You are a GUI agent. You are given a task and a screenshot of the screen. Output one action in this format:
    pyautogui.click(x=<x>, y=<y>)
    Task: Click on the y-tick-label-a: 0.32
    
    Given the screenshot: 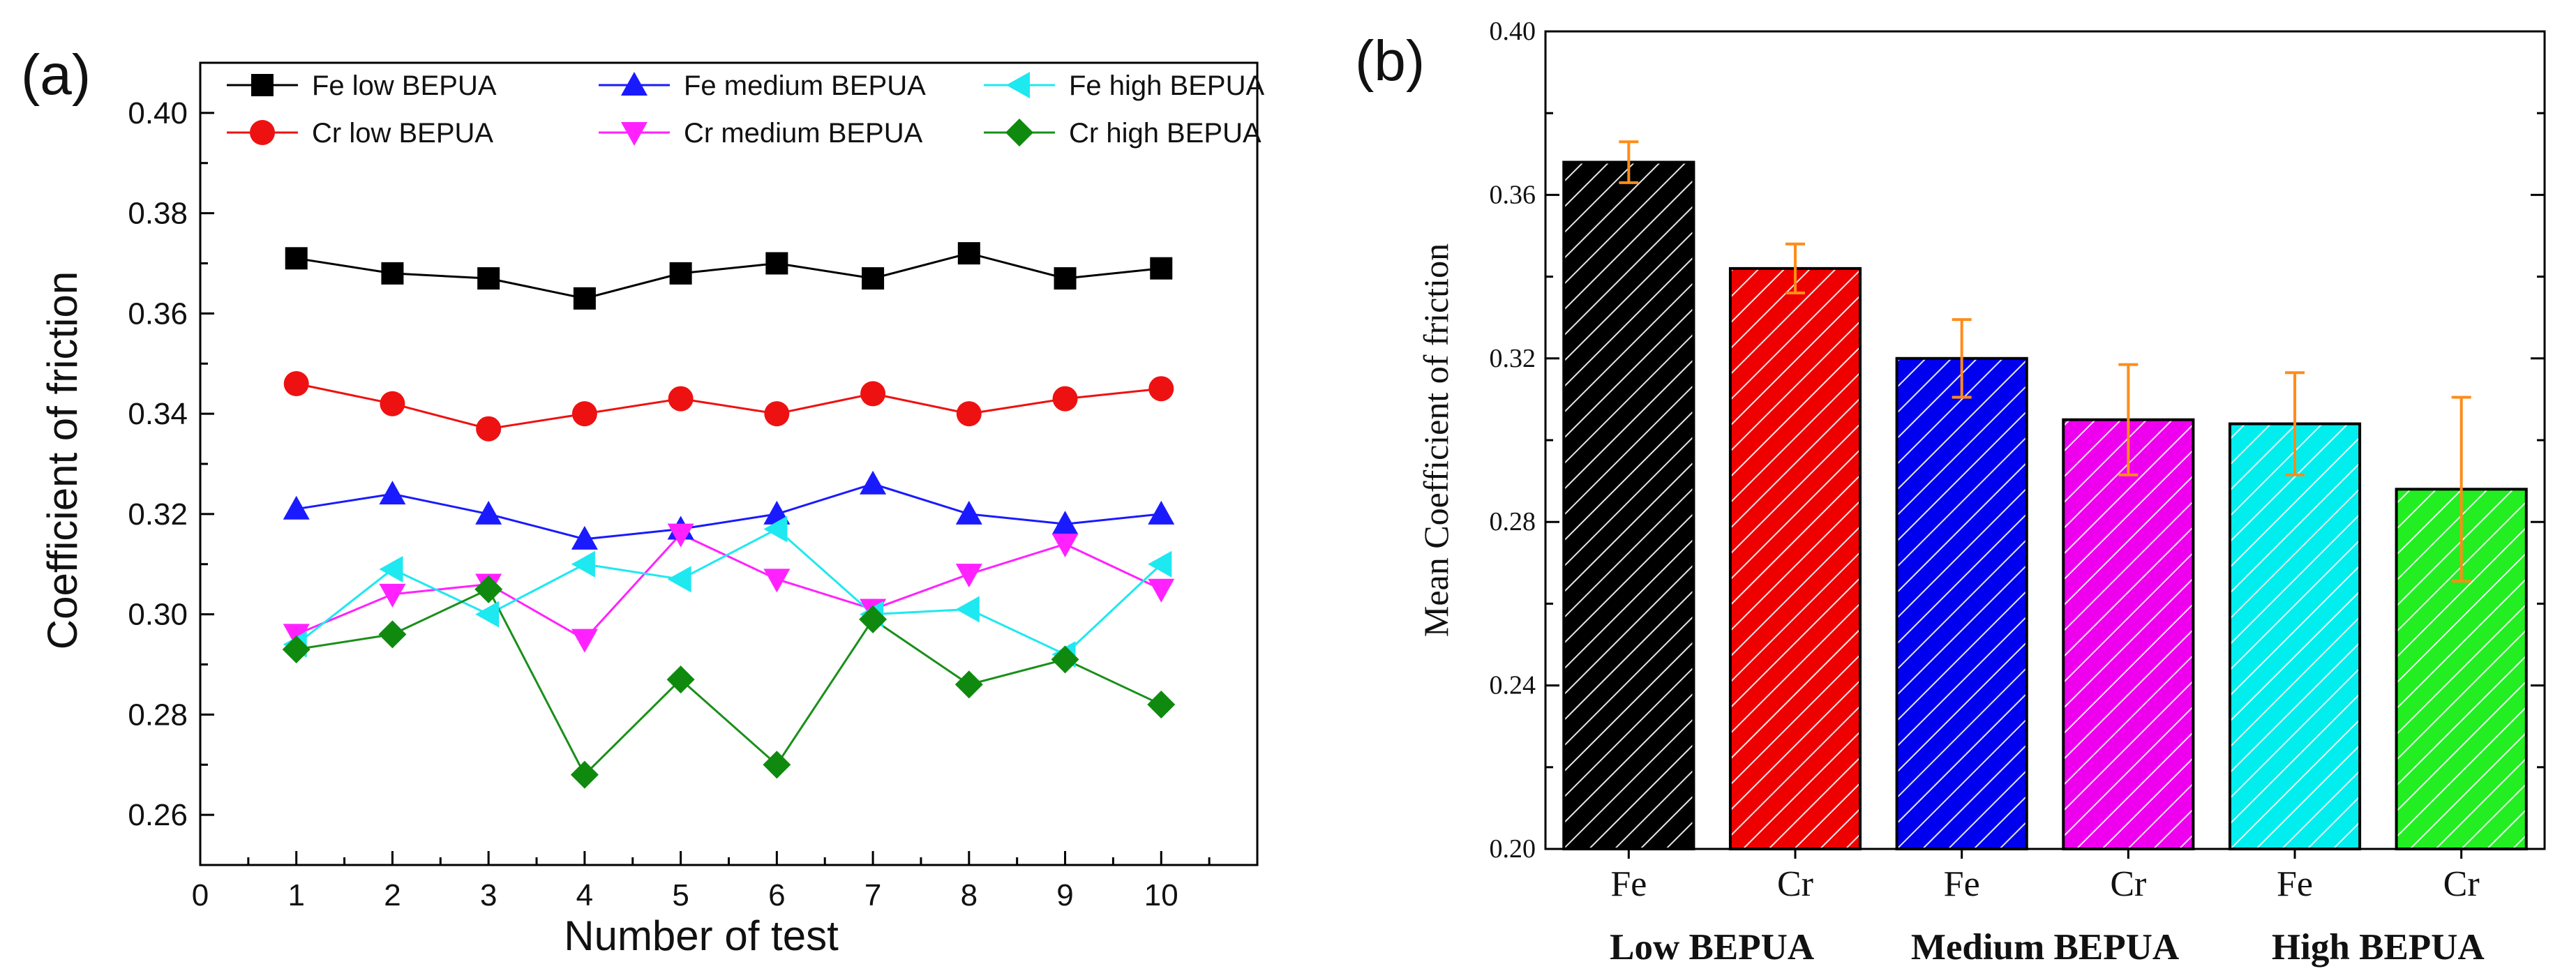 What is the action you would take?
    pyautogui.click(x=158, y=514)
    